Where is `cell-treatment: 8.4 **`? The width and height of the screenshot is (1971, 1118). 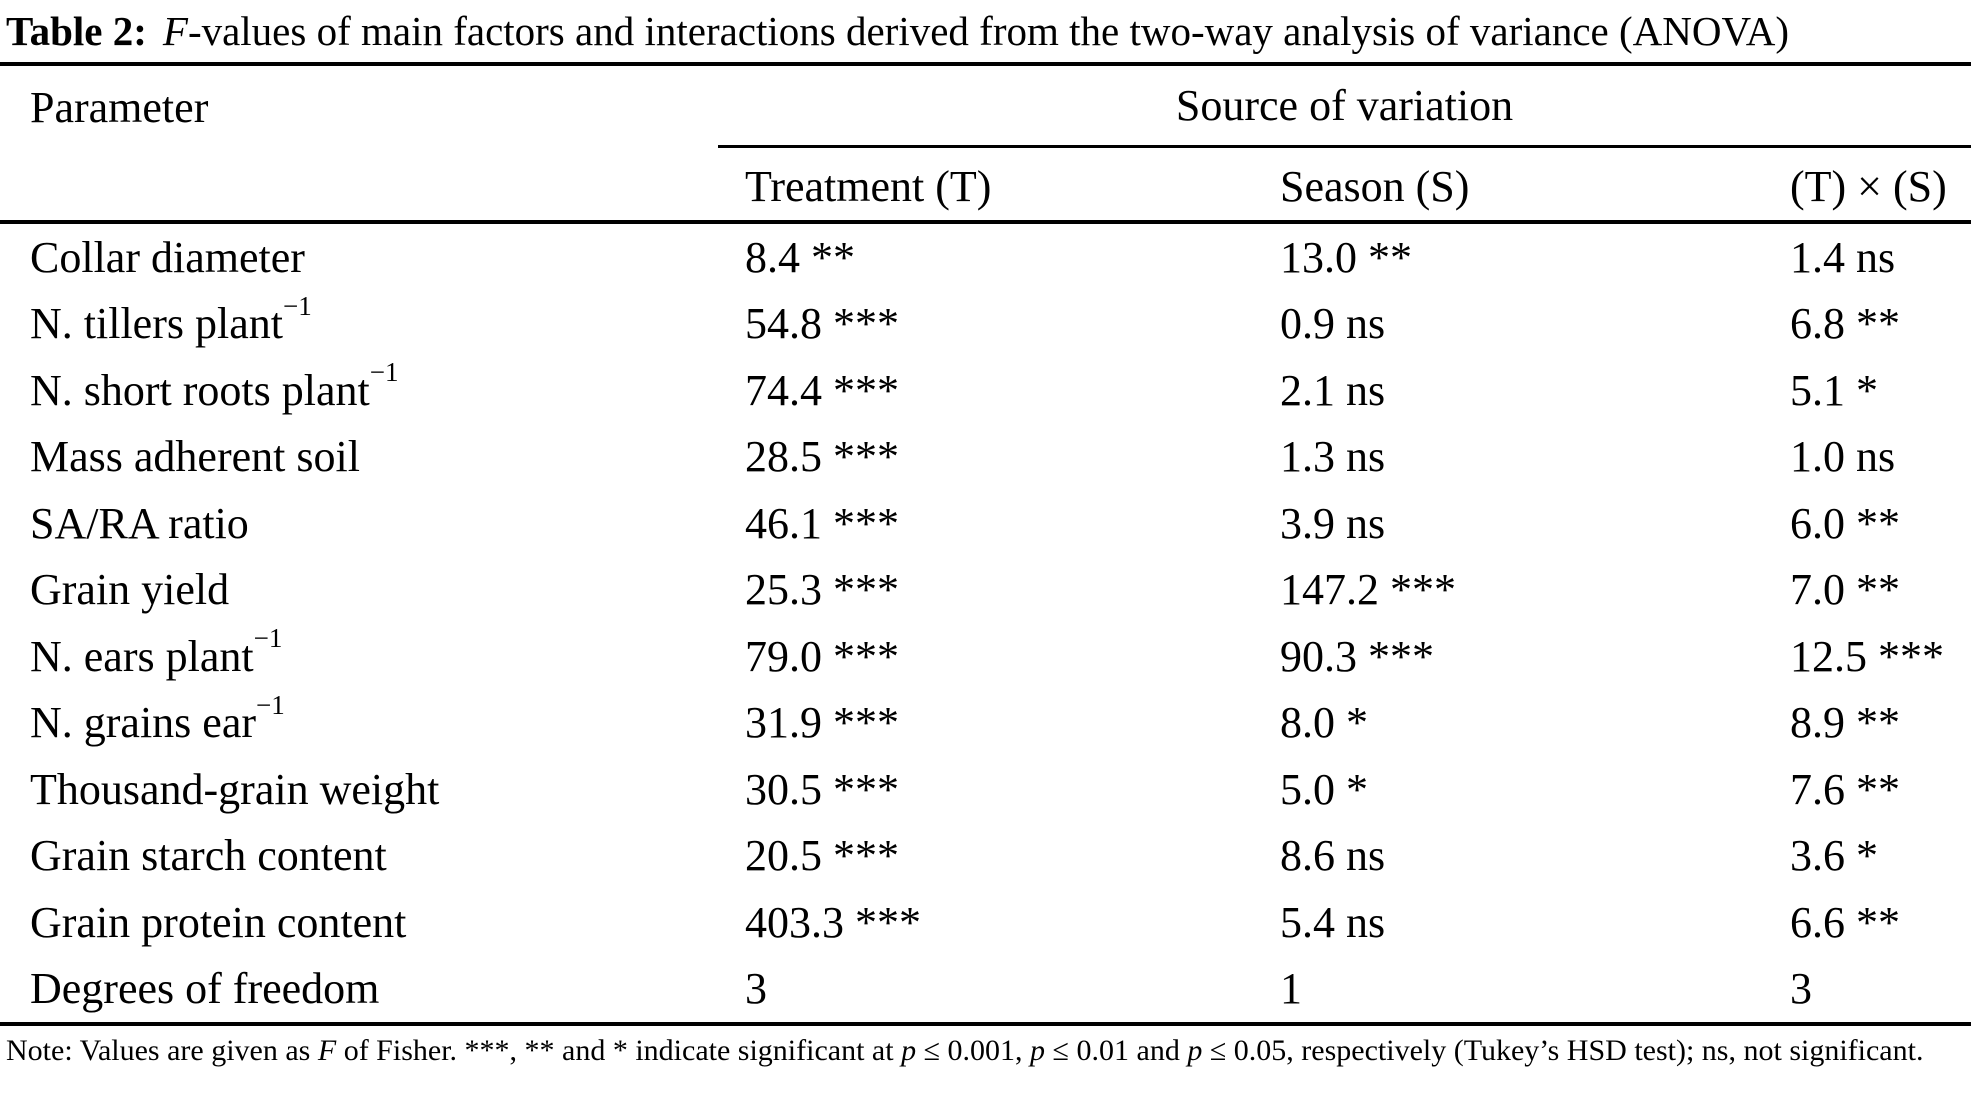 cell-treatment: 8.4 ** is located at coordinates (800, 257).